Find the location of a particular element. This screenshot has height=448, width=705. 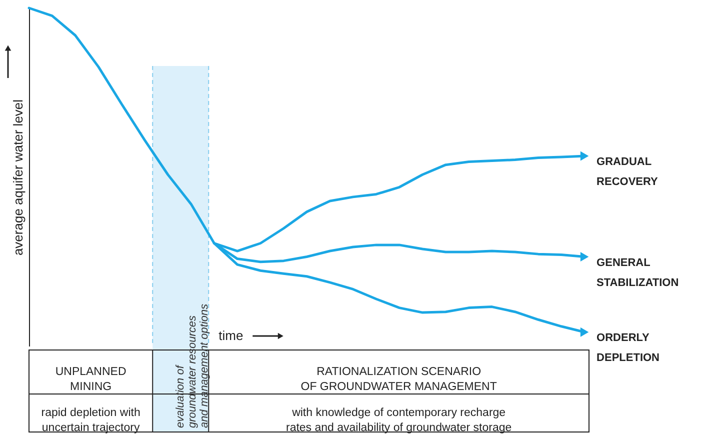

x-axis-title: time is located at coordinates (231, 335).